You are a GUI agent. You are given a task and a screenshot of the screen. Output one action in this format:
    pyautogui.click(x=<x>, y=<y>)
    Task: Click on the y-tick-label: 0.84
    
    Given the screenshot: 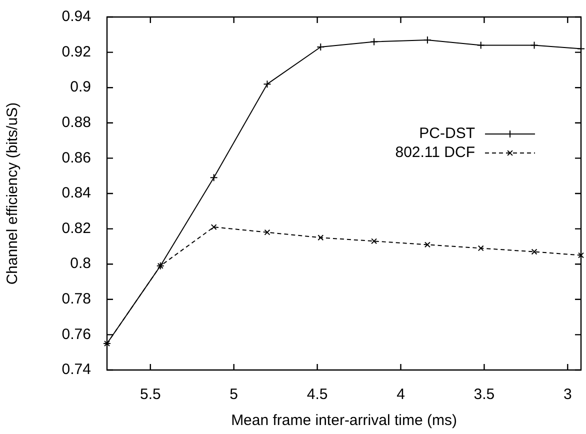 What is the action you would take?
    pyautogui.click(x=76, y=193)
    